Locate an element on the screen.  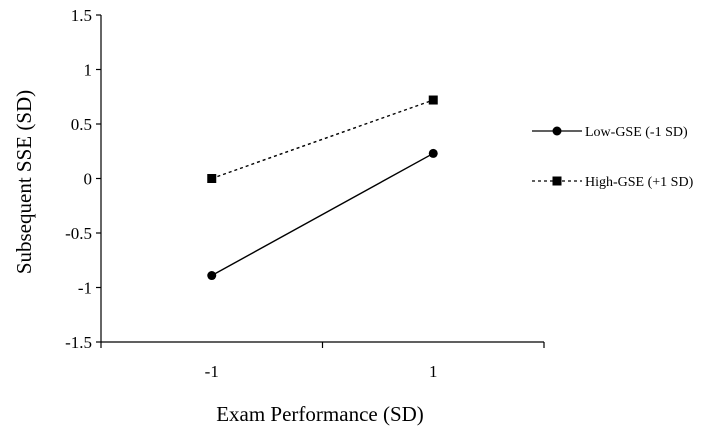
series-layer is located at coordinates (322, 188).